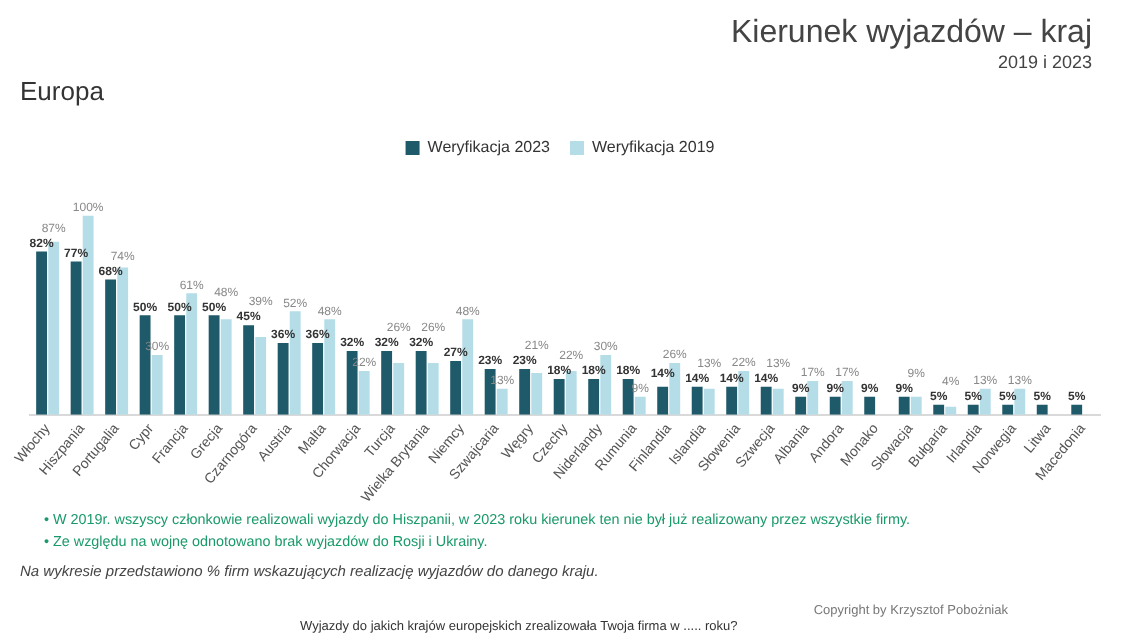 This screenshot has height=640, width=1128. Describe the element at coordinates (62, 91) in the screenshot. I see `text: Europa` at that location.